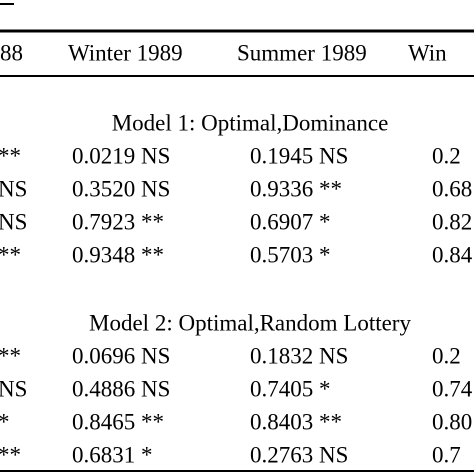  What do you see at coordinates (121, 355) in the screenshot?
I see `table-cell: 0.0696 NS` at bounding box center [121, 355].